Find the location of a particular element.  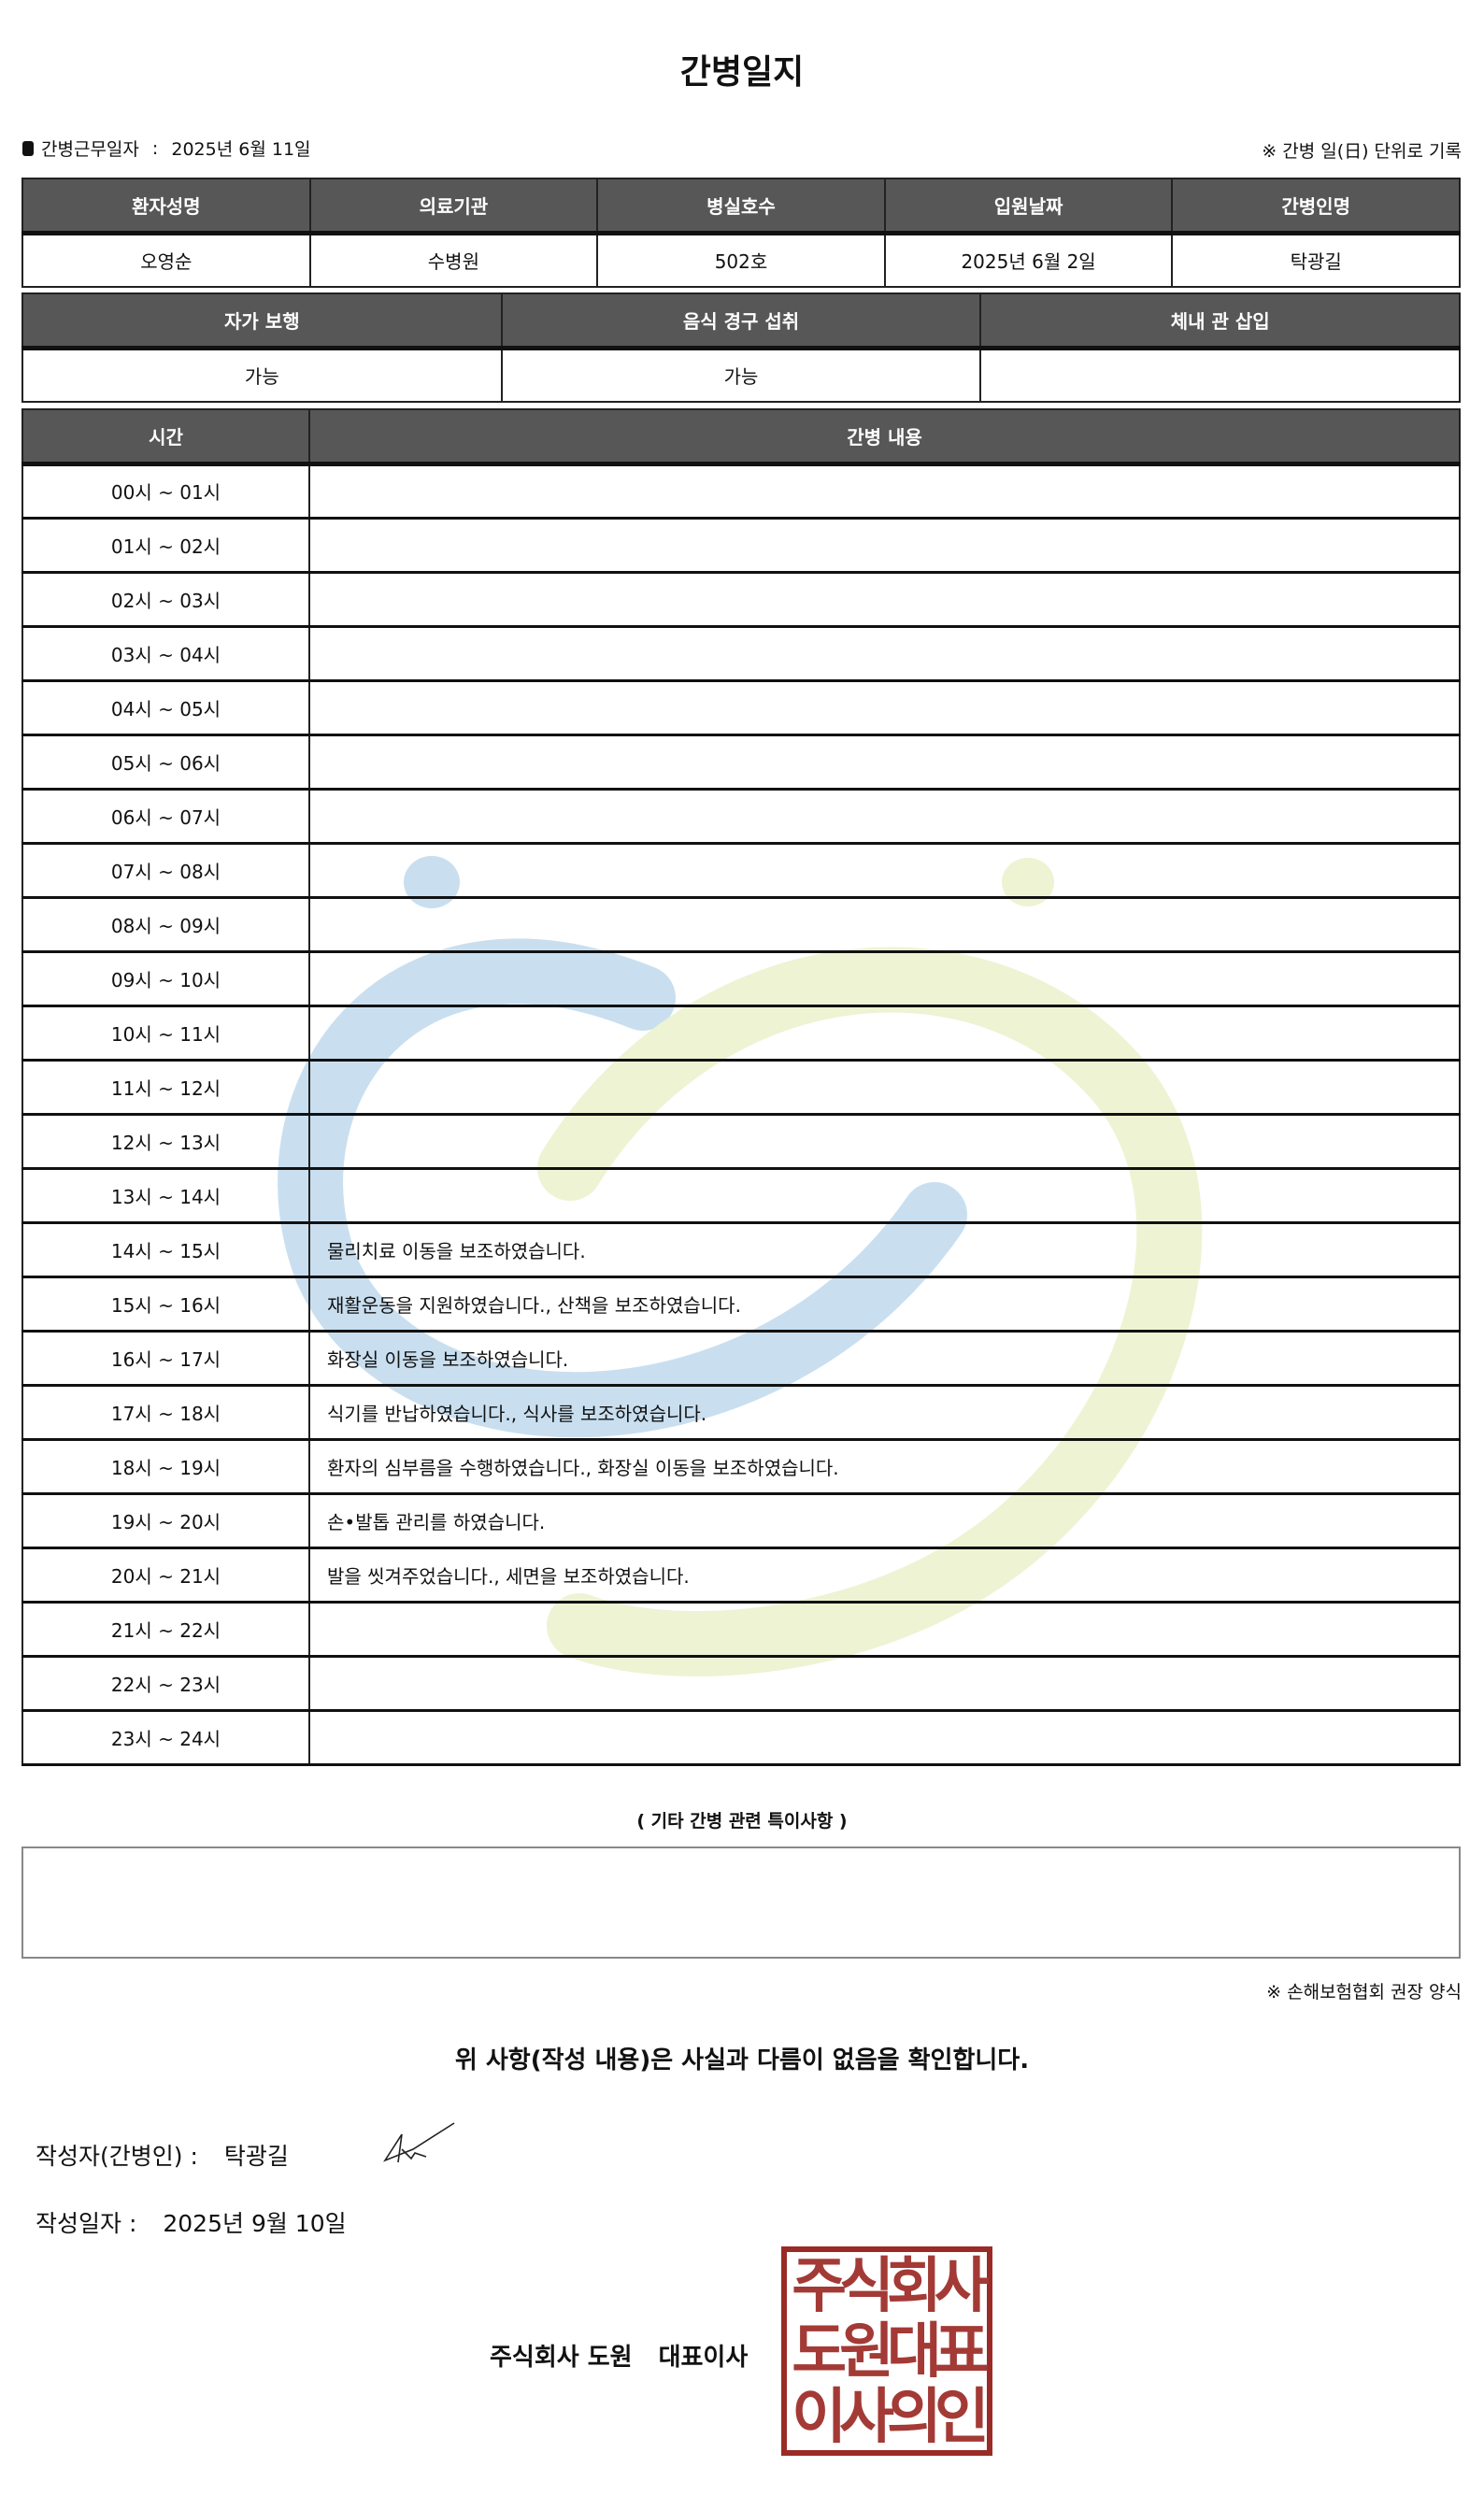

confirm-statement: 위 사항(작성 내용)은 사실과 다름이 없음을 확인합니다. is located at coordinates (742, 2060).